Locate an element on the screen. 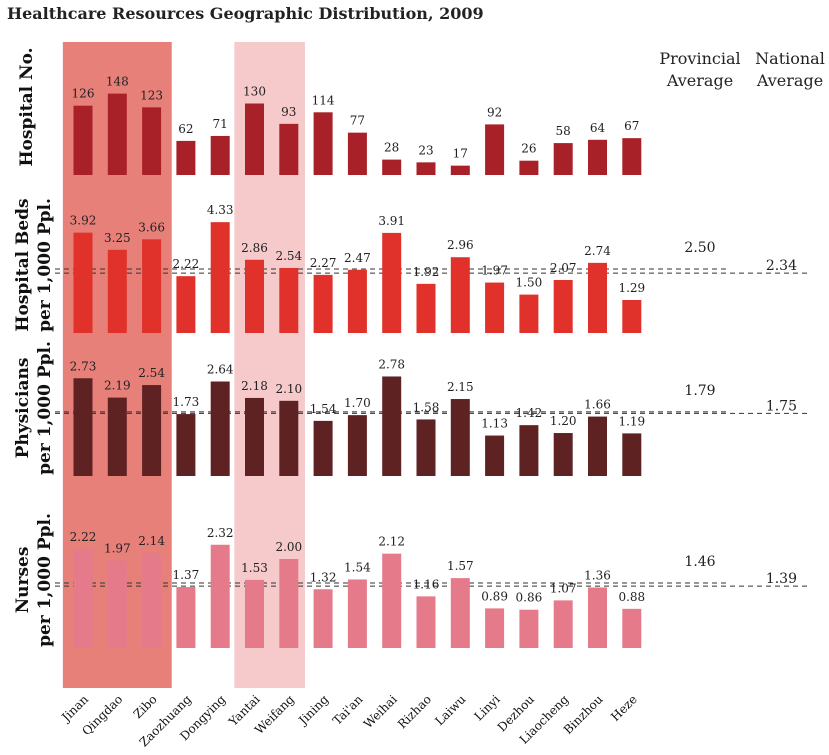 This screenshot has height=755, width=829. provincial-average-header-line2: Average is located at coordinates (699, 80).